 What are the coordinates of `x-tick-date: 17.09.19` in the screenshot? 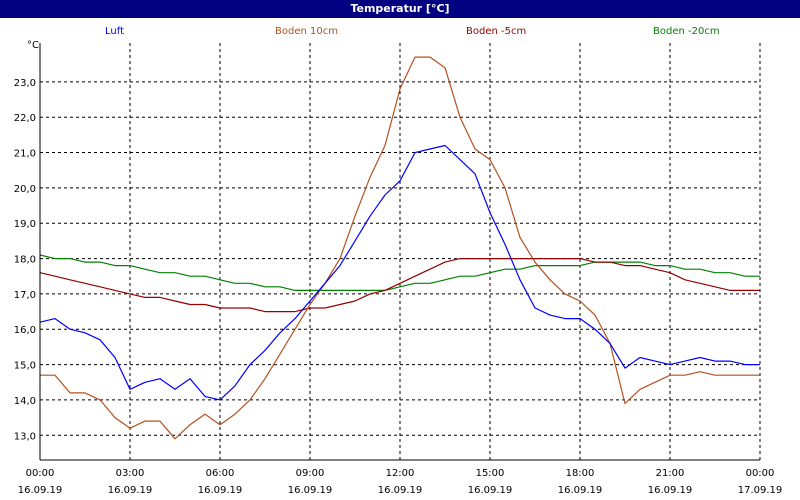 It's located at (760, 490).